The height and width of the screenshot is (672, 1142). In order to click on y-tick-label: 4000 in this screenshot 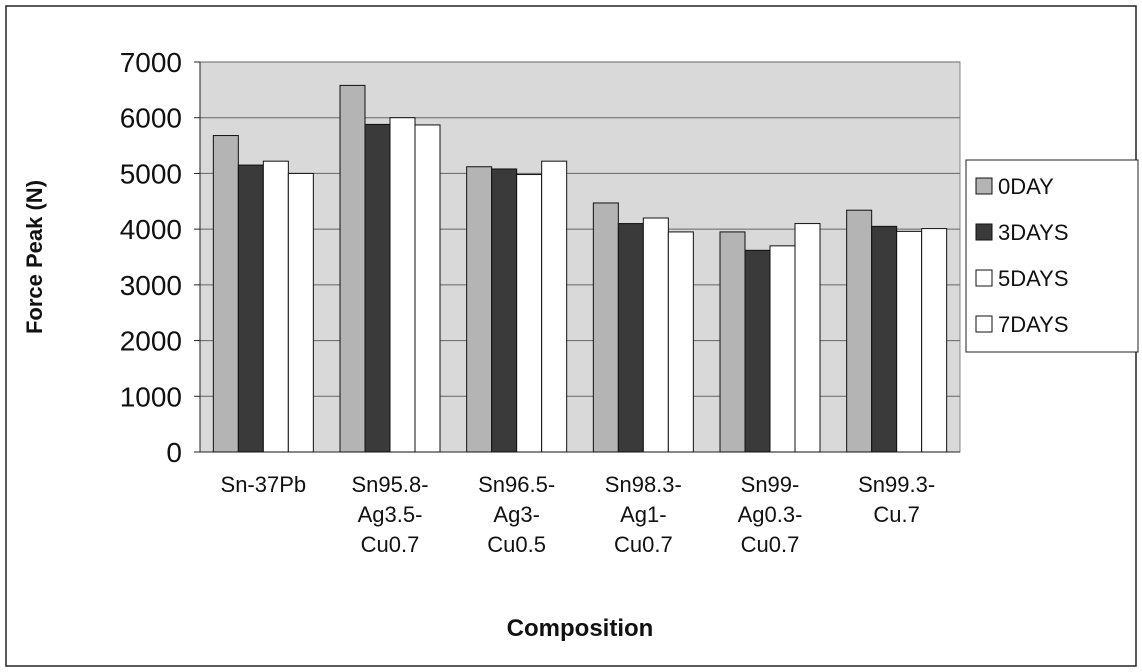, I will do `click(151, 229)`.